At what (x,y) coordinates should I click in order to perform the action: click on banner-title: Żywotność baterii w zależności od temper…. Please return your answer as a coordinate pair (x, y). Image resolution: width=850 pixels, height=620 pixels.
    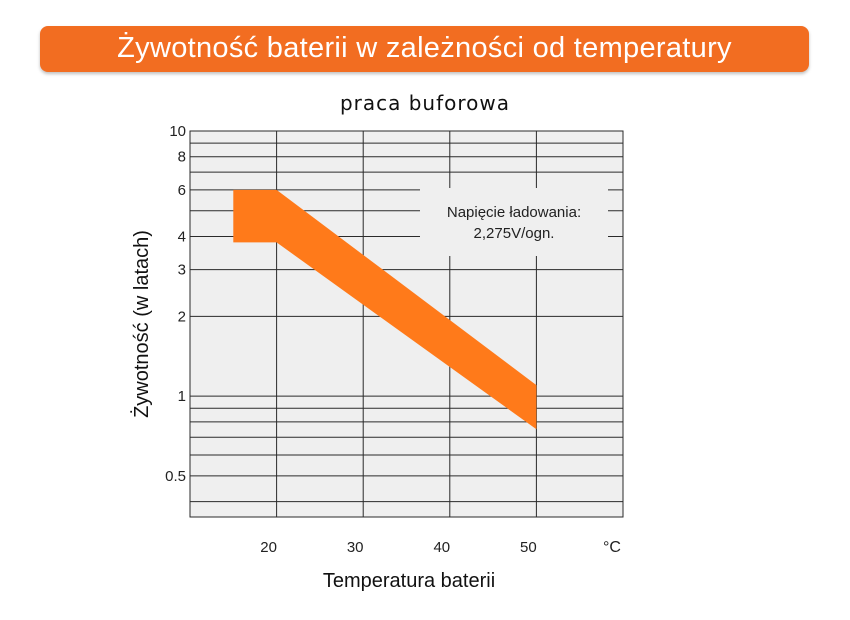
    Looking at the image, I should click on (424, 48).